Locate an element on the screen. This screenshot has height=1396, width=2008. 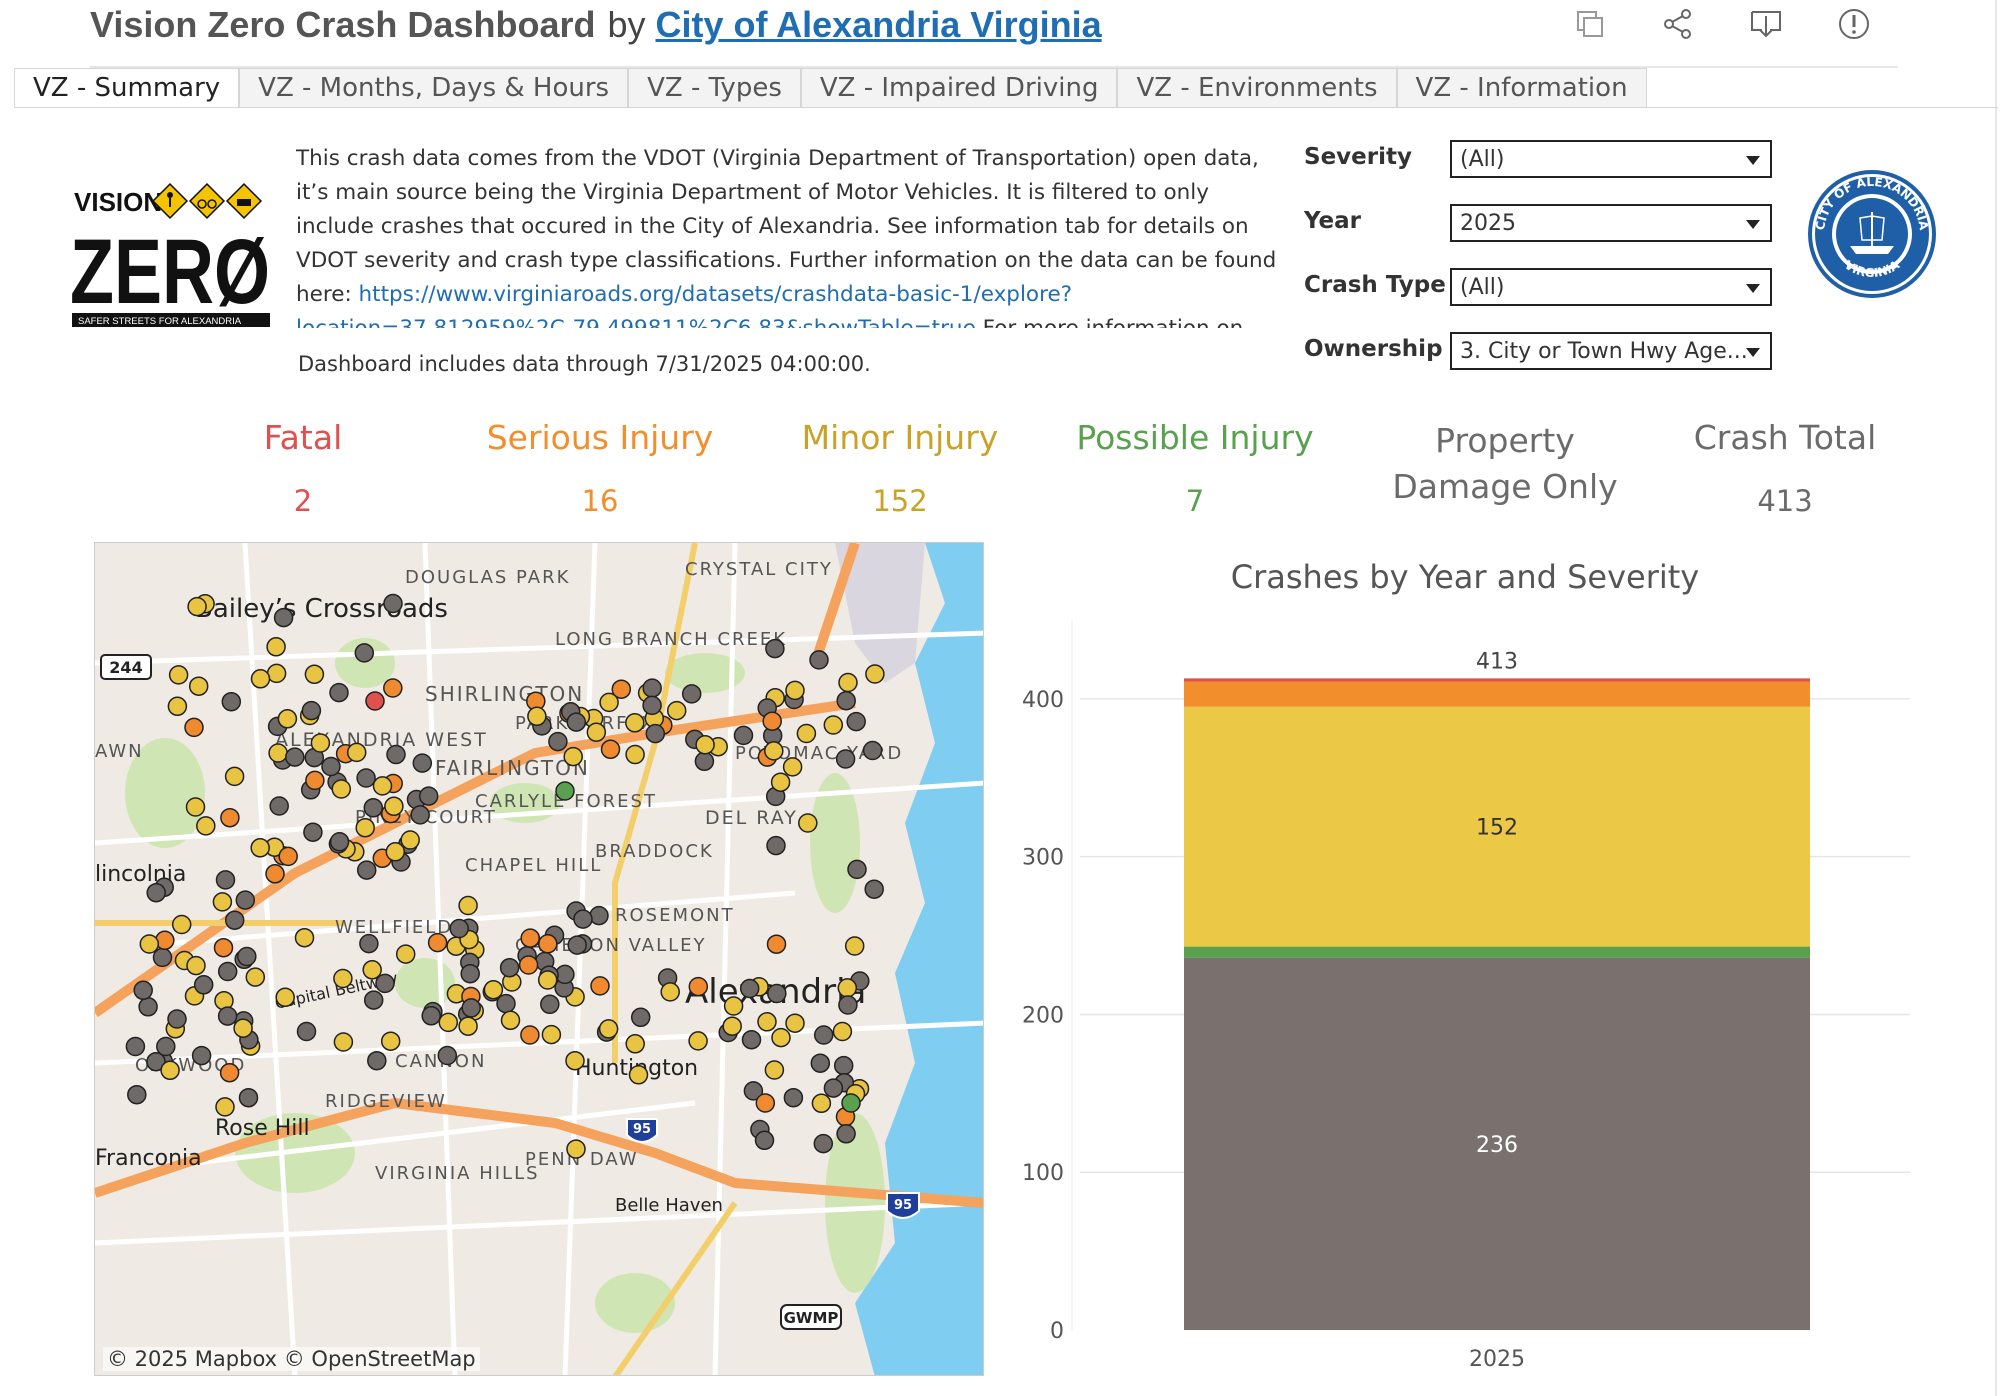
filter-year-select: 2025 is located at coordinates (1611, 223).